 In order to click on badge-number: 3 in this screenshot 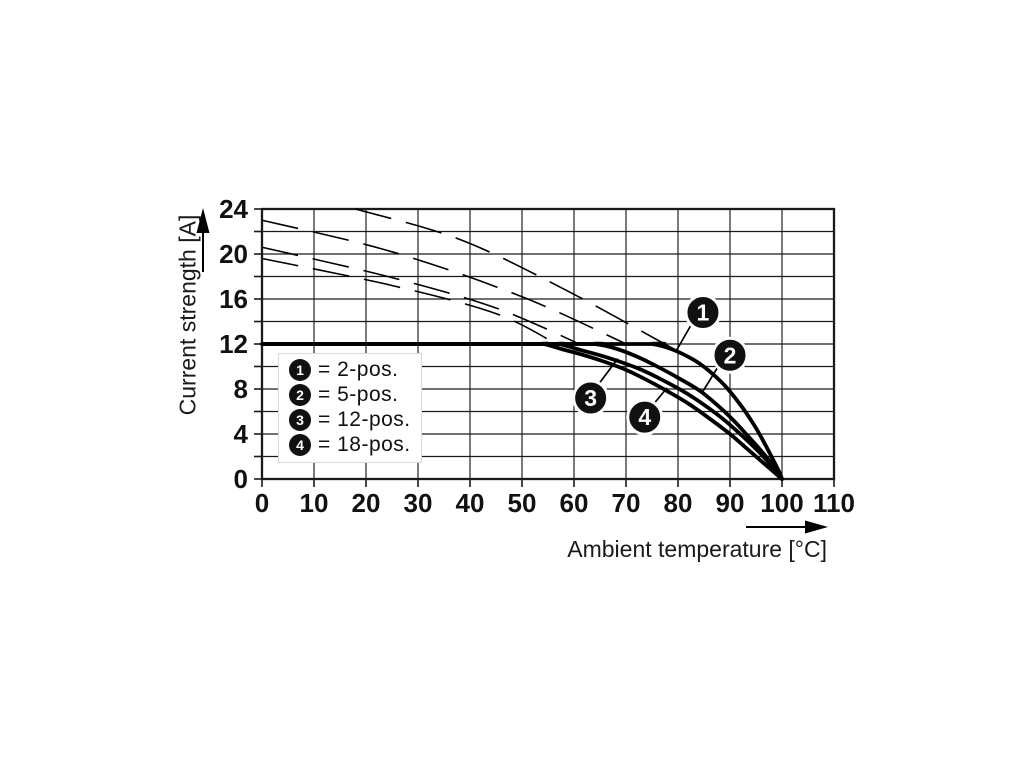, I will do `click(590, 398)`.